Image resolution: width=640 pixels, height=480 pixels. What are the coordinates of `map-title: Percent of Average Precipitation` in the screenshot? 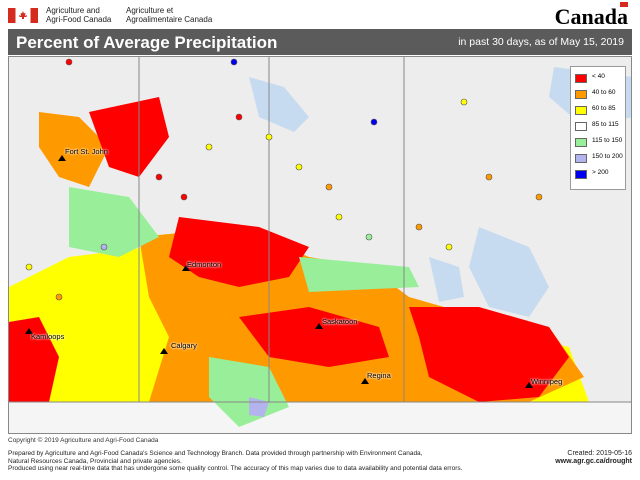 It's located at (147, 42).